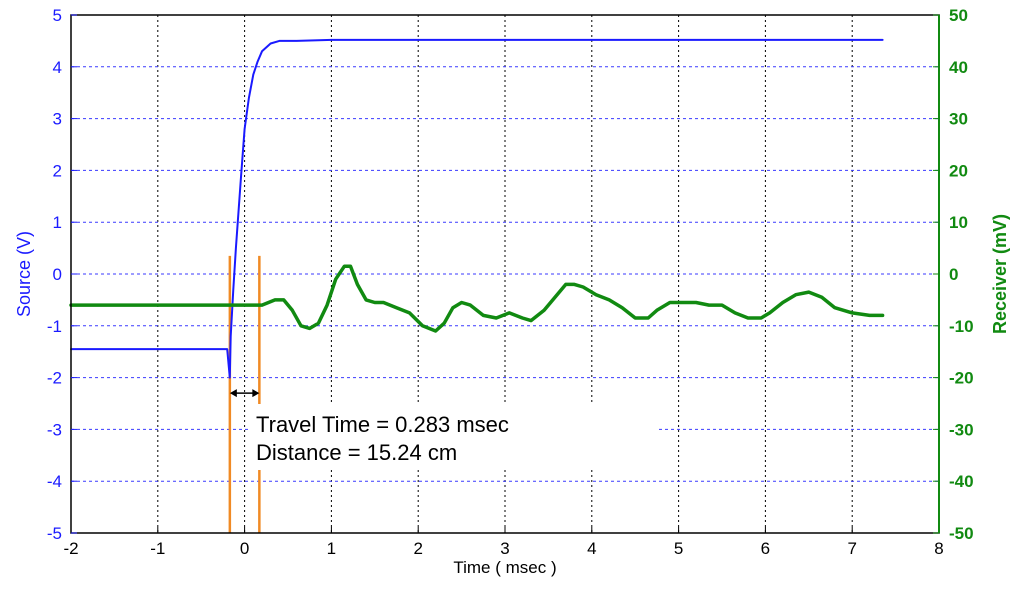  What do you see at coordinates (57, 170) in the screenshot?
I see `y-left-tick-label: 2` at bounding box center [57, 170].